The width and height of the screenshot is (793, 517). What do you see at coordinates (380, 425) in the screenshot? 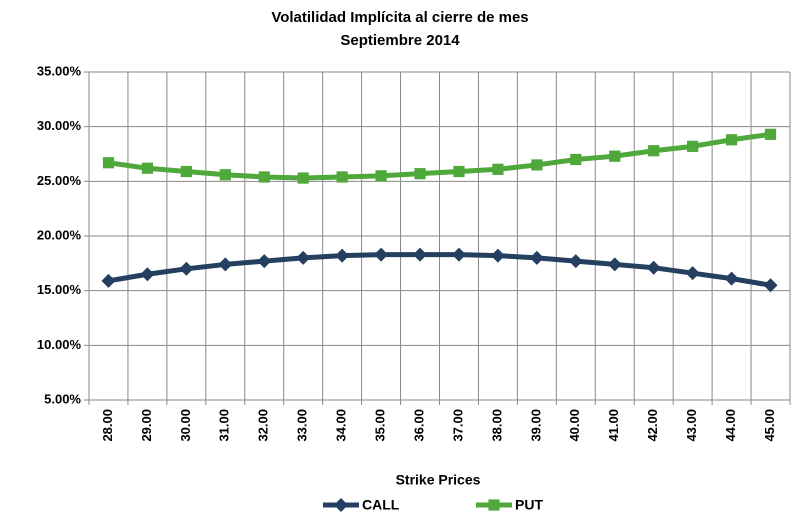
I see `x-tick-label: 35.00` at bounding box center [380, 425].